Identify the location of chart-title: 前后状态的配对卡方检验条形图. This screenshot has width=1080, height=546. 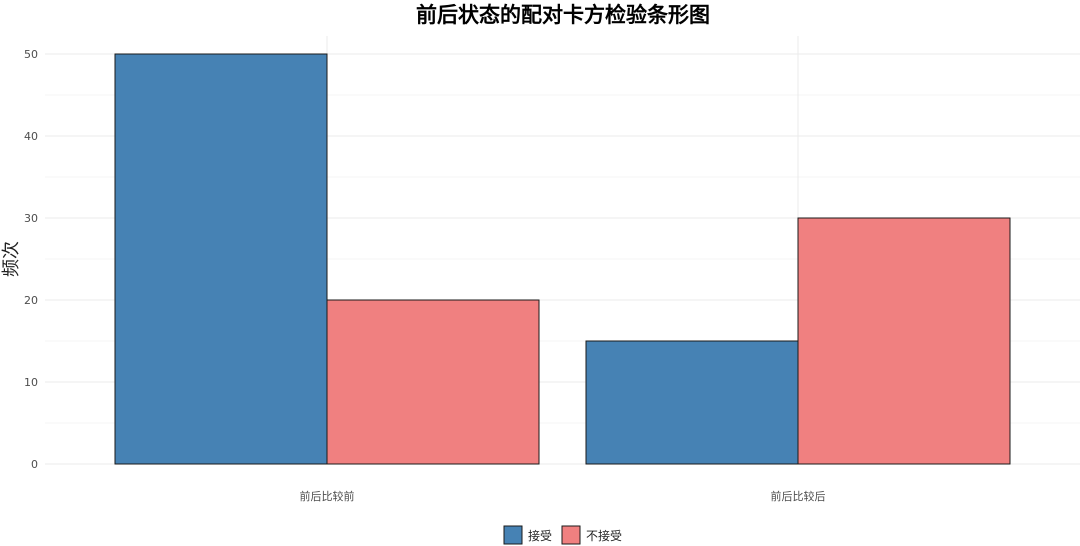
(563, 14).